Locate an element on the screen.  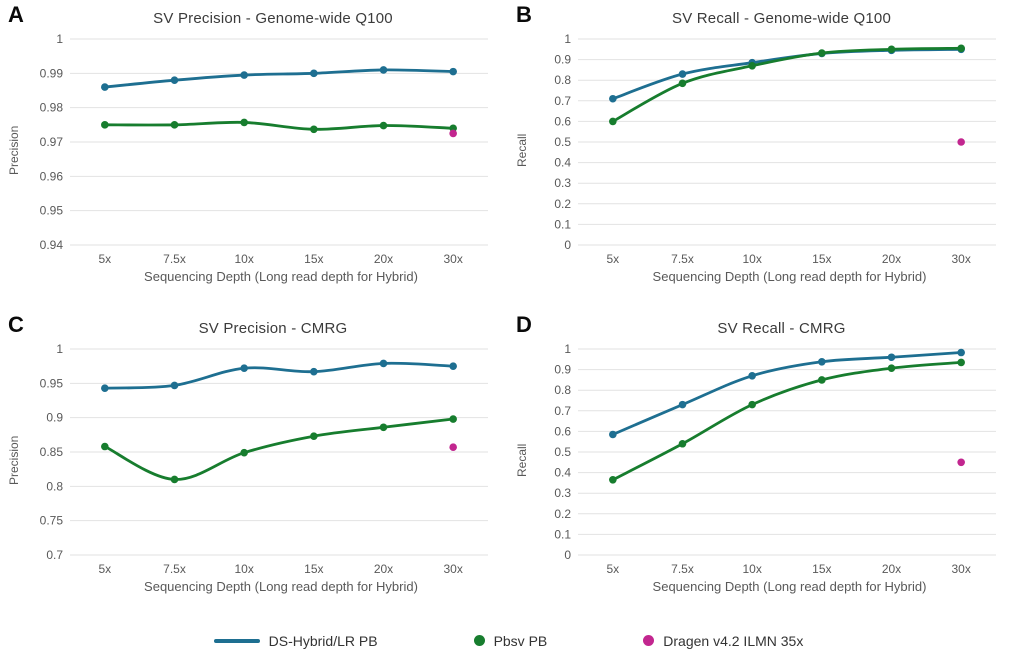
legend-dot-marker is located at coordinates (649, 640).